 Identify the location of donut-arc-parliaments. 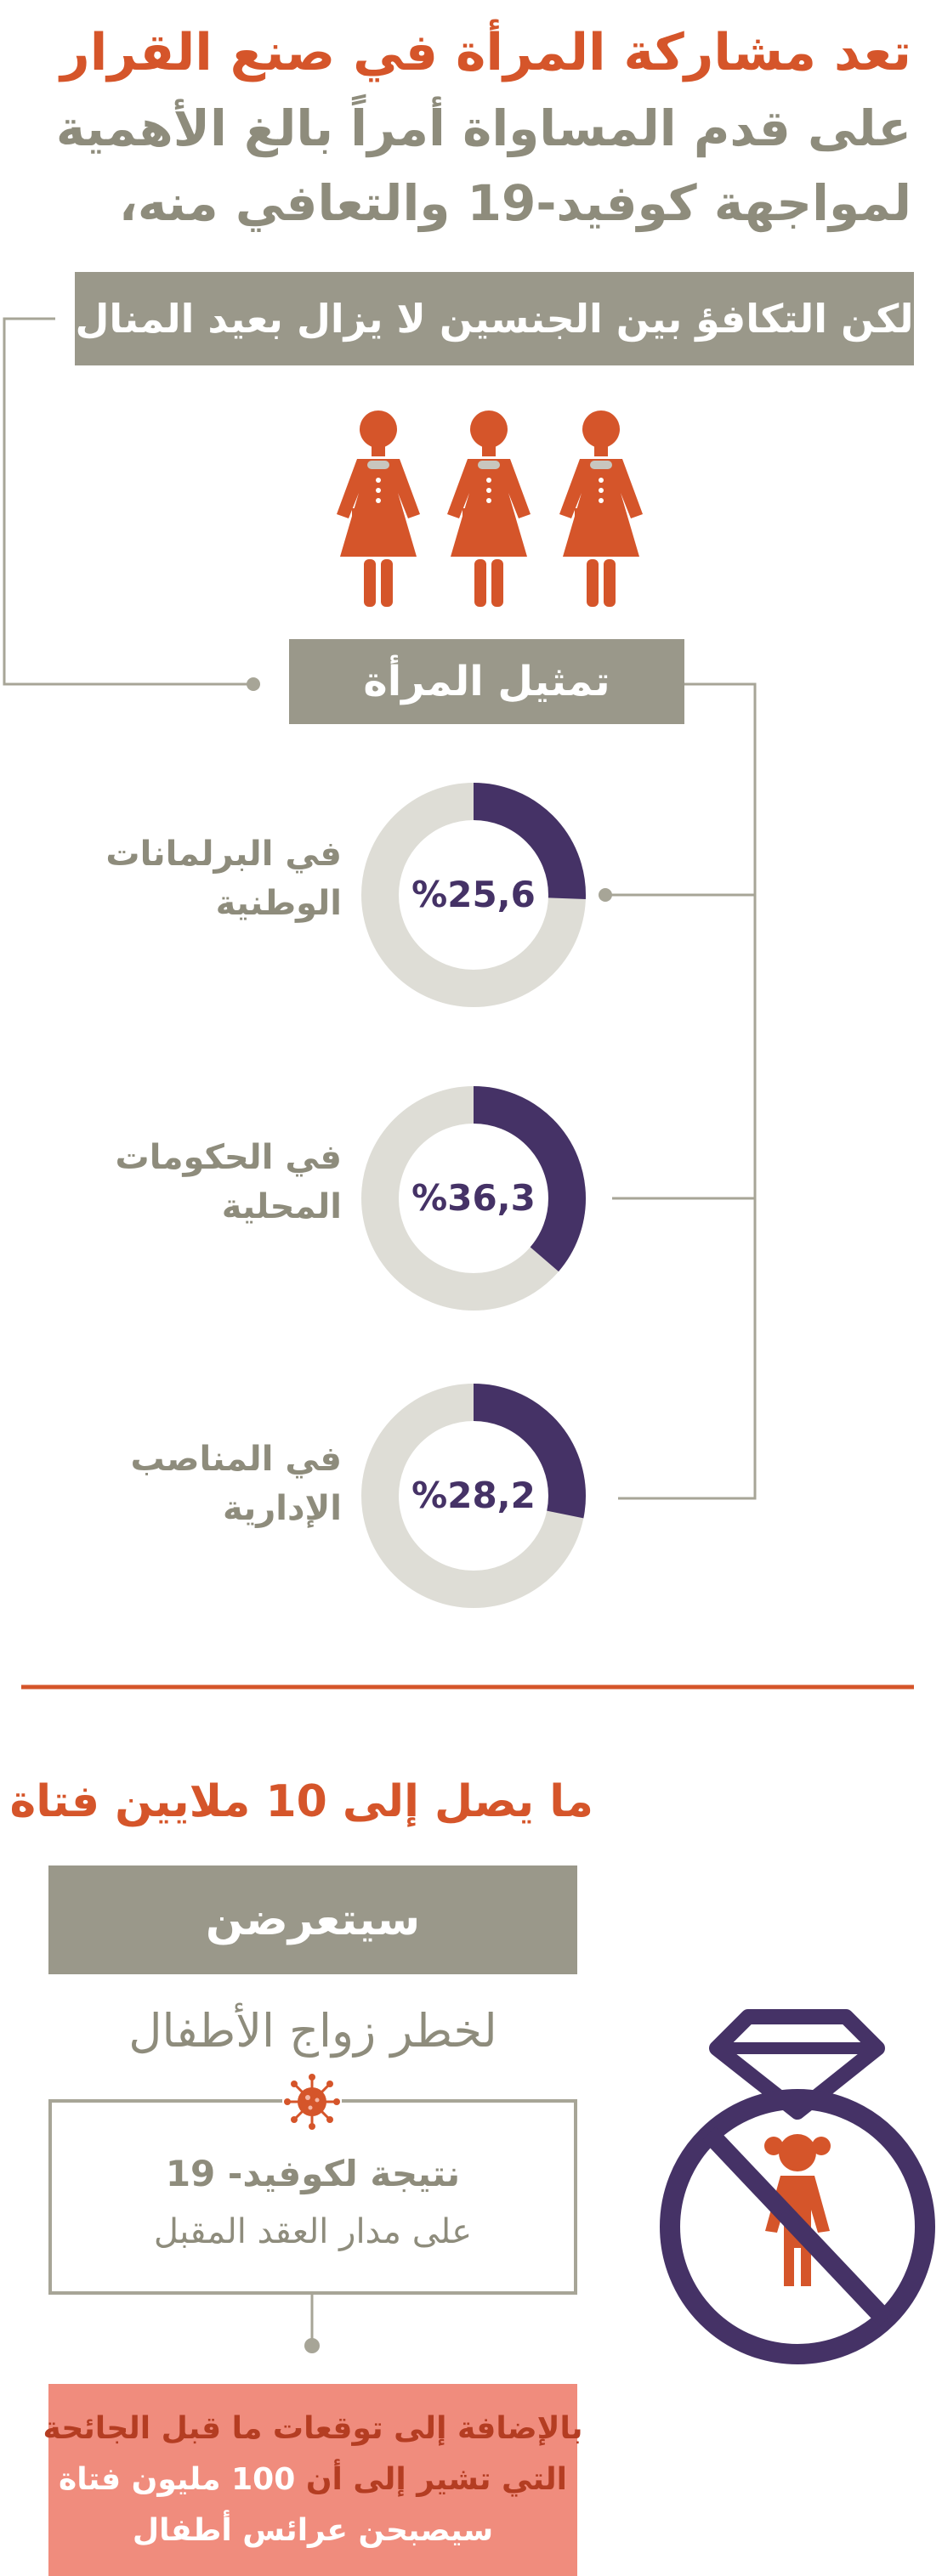
(473, 895).